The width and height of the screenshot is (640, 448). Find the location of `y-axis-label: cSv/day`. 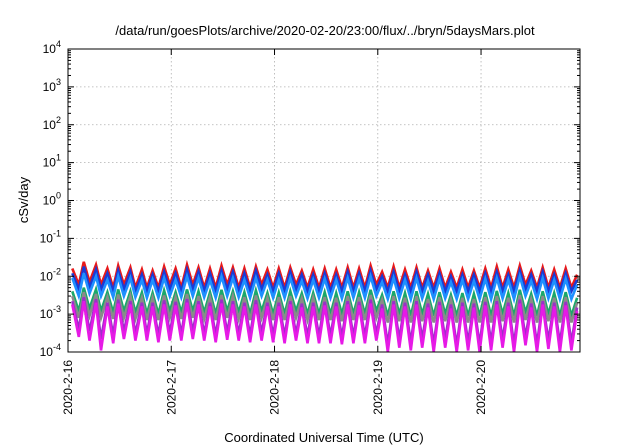

y-axis-label: cSv/day is located at coordinates (23, 199).